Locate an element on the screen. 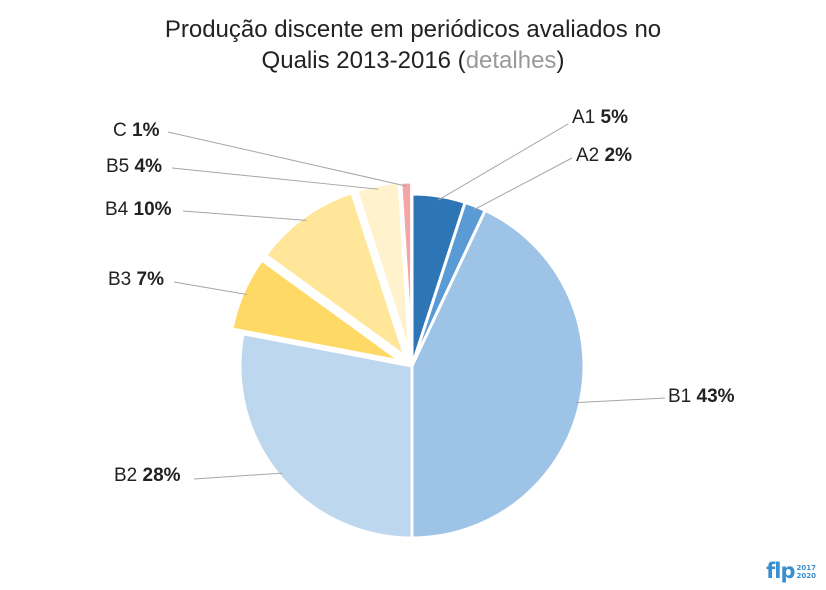 This screenshot has width=826, height=590. slice-label-b4: B4 10% is located at coordinates (138, 209).